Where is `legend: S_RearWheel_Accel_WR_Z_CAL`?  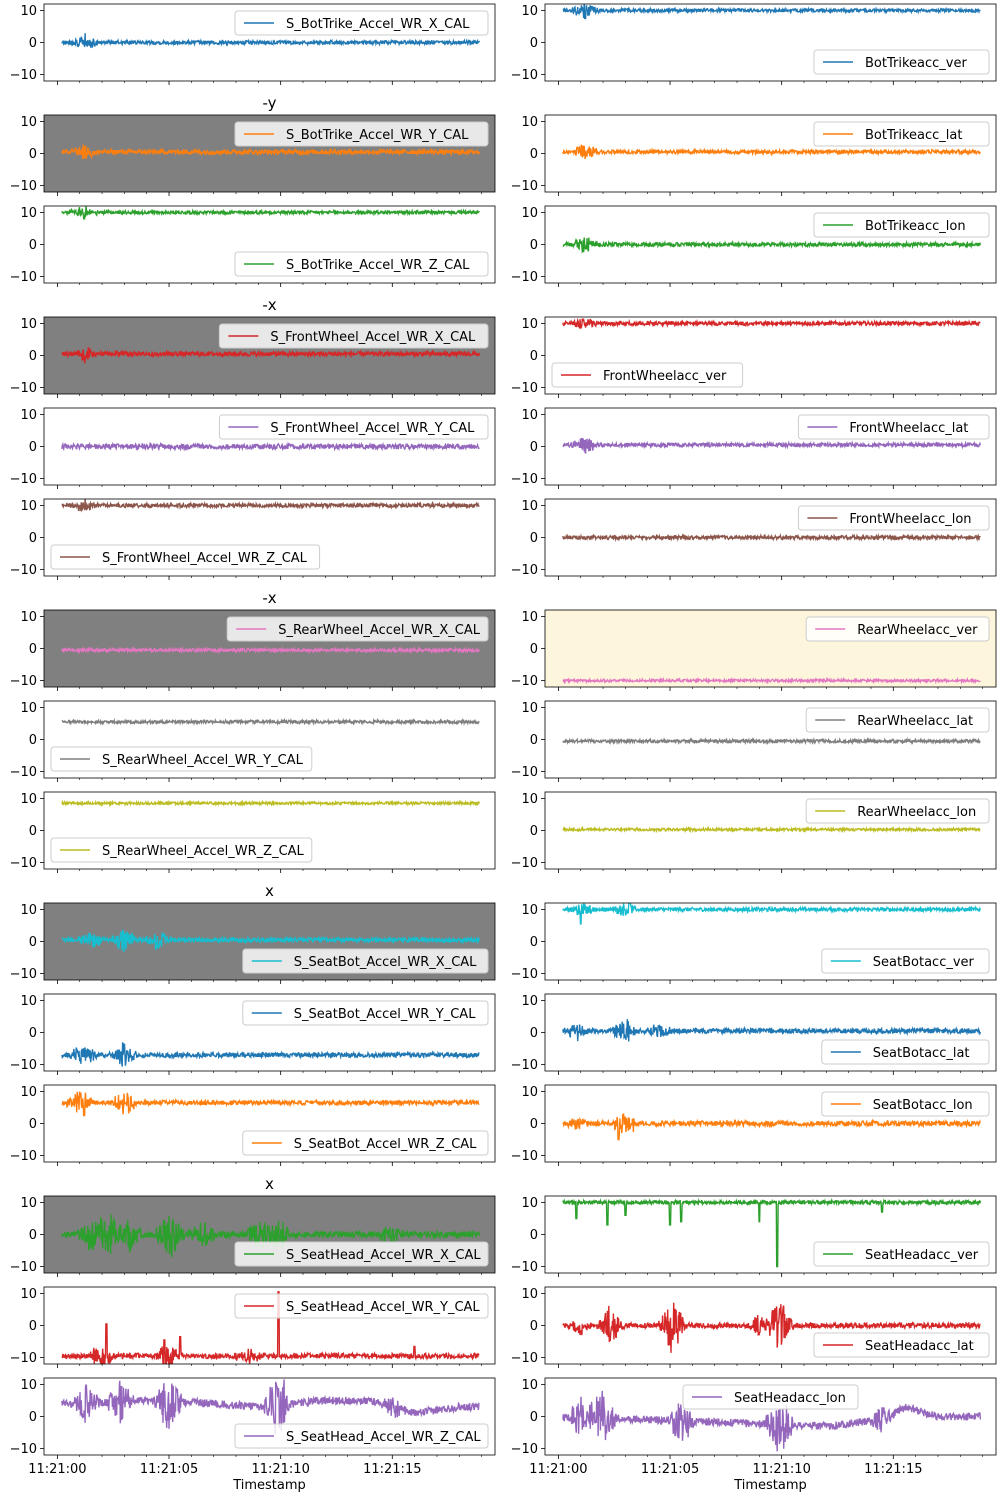
legend: S_RearWheel_Accel_WR_Z_CAL is located at coordinates (181, 850).